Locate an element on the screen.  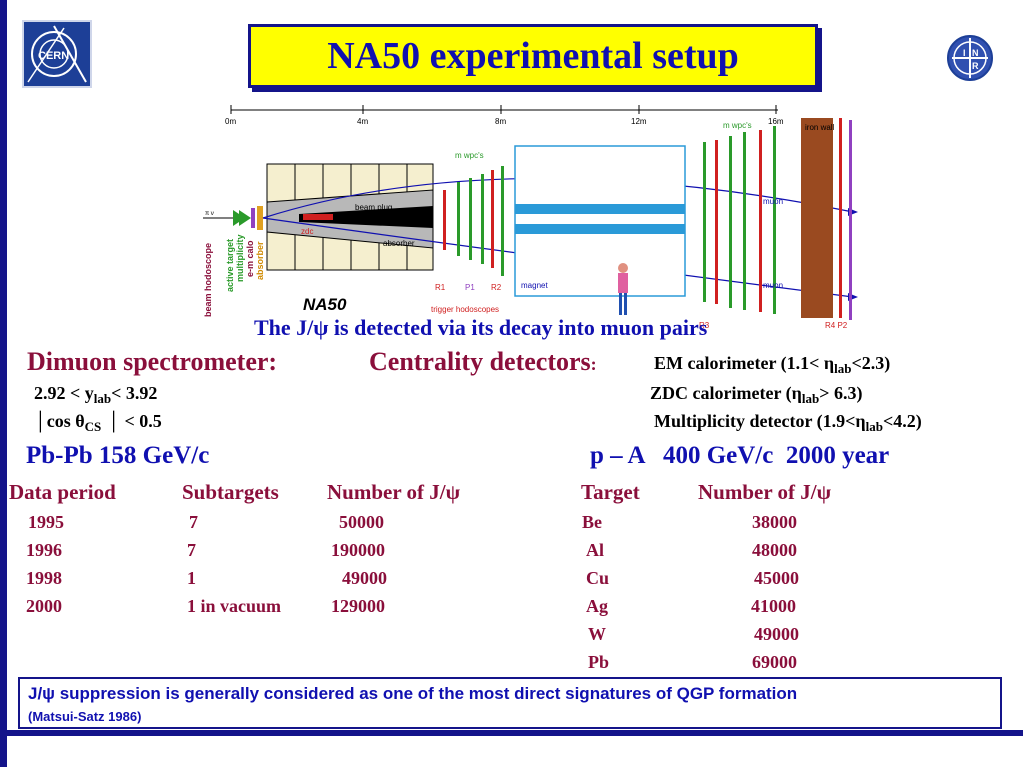
zdc-subscript: lab is located at coordinates (810, 398).